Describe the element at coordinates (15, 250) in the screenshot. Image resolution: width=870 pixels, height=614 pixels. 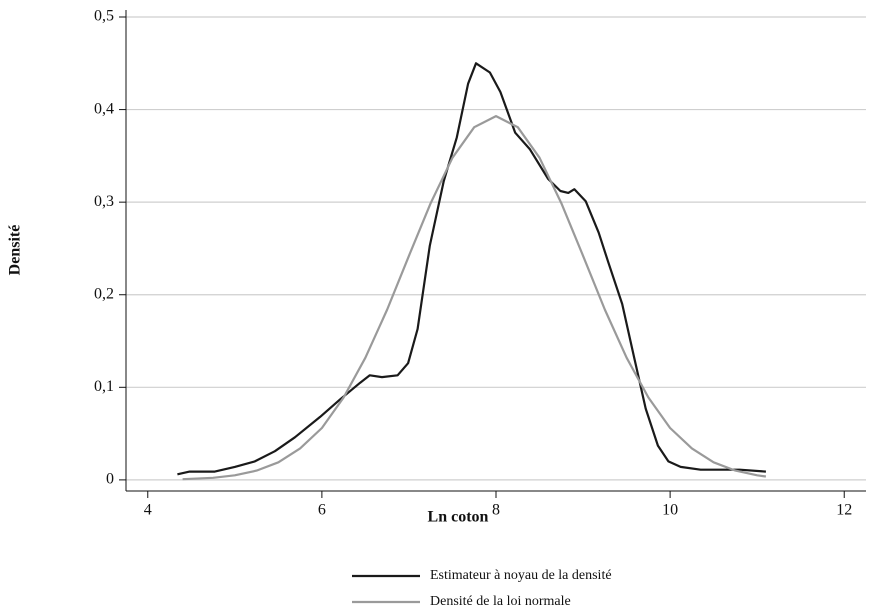
I see `y-axis-label: Densité` at that location.